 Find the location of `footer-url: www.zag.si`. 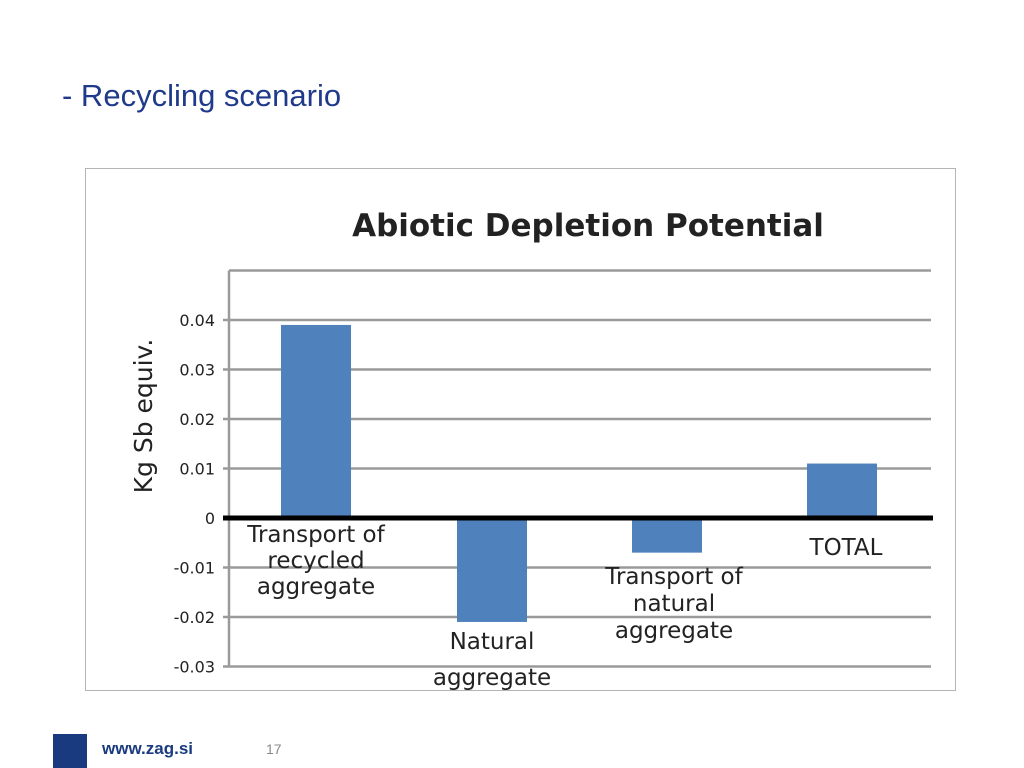

footer-url: www.zag.si is located at coordinates (148, 748).